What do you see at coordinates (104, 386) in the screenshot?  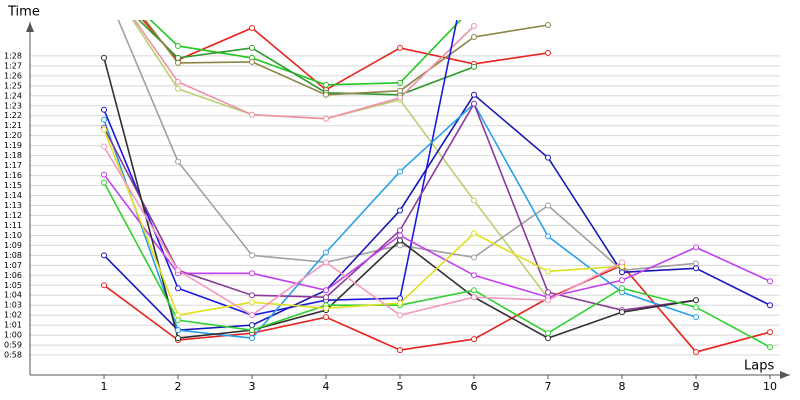 I see `x-tick-label: 1` at bounding box center [104, 386].